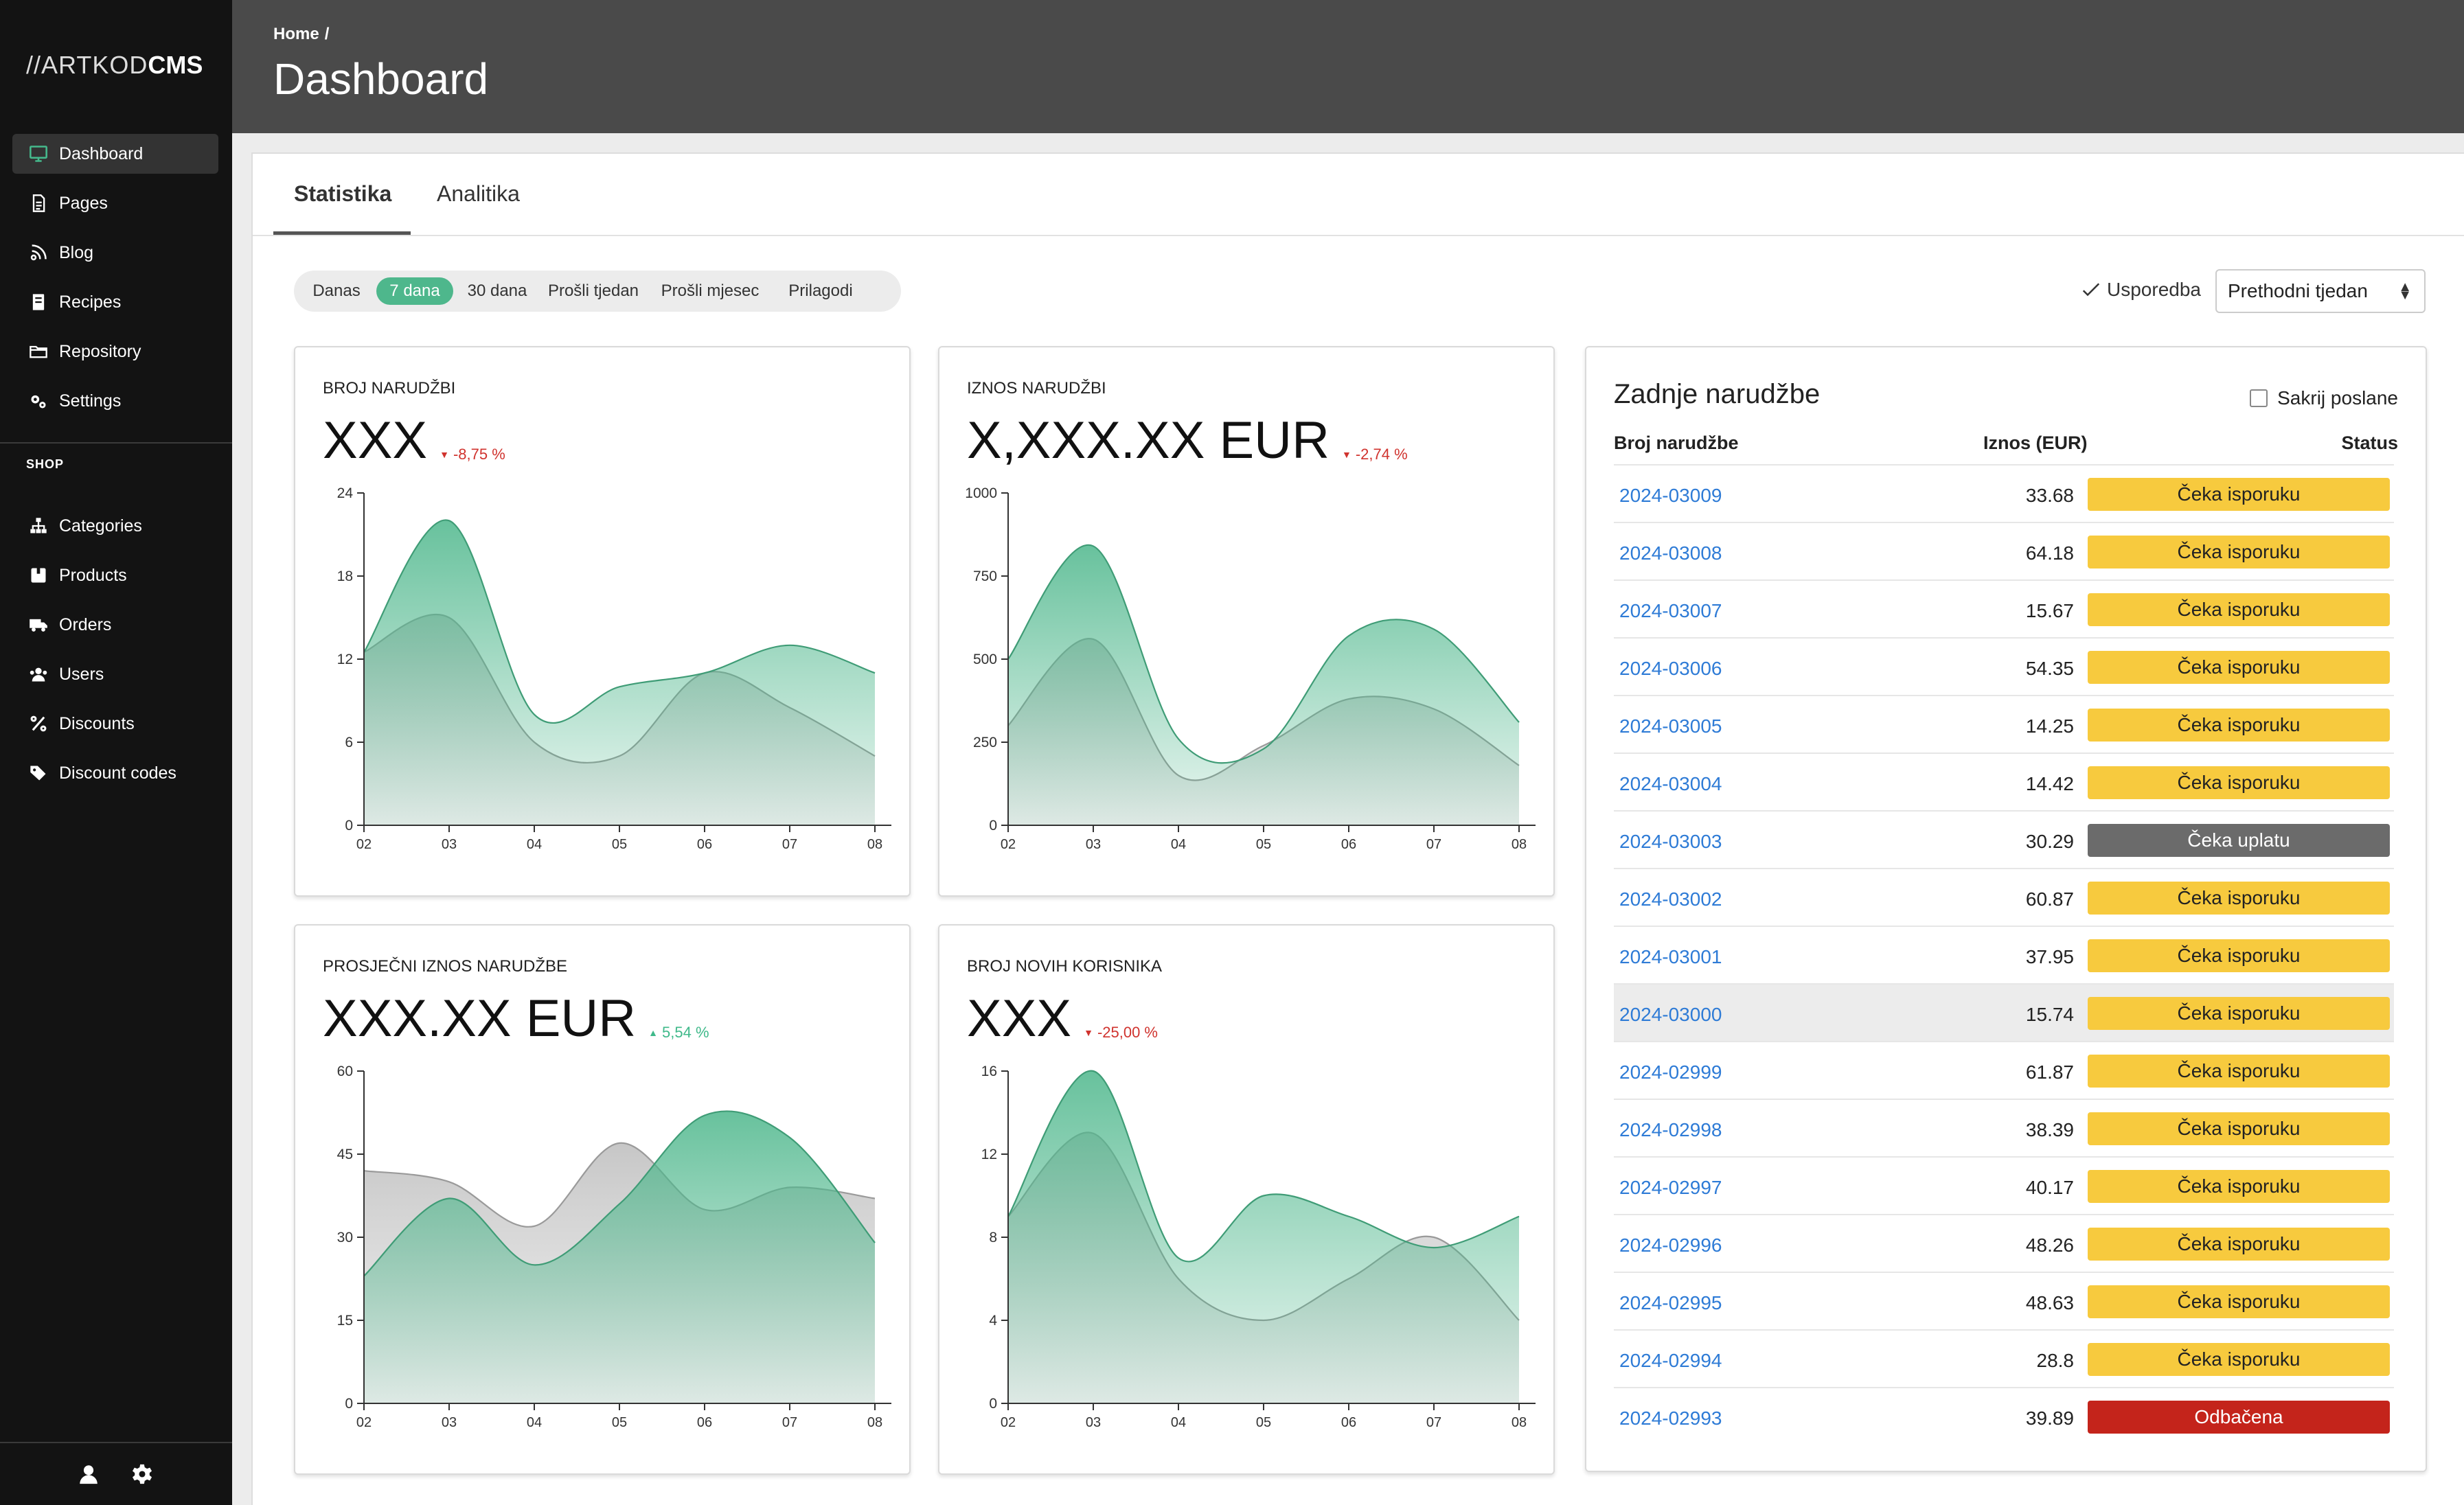 This screenshot has width=2464, height=1505. I want to click on card-value: XXX ▼ -8,75 %, so click(414, 440).